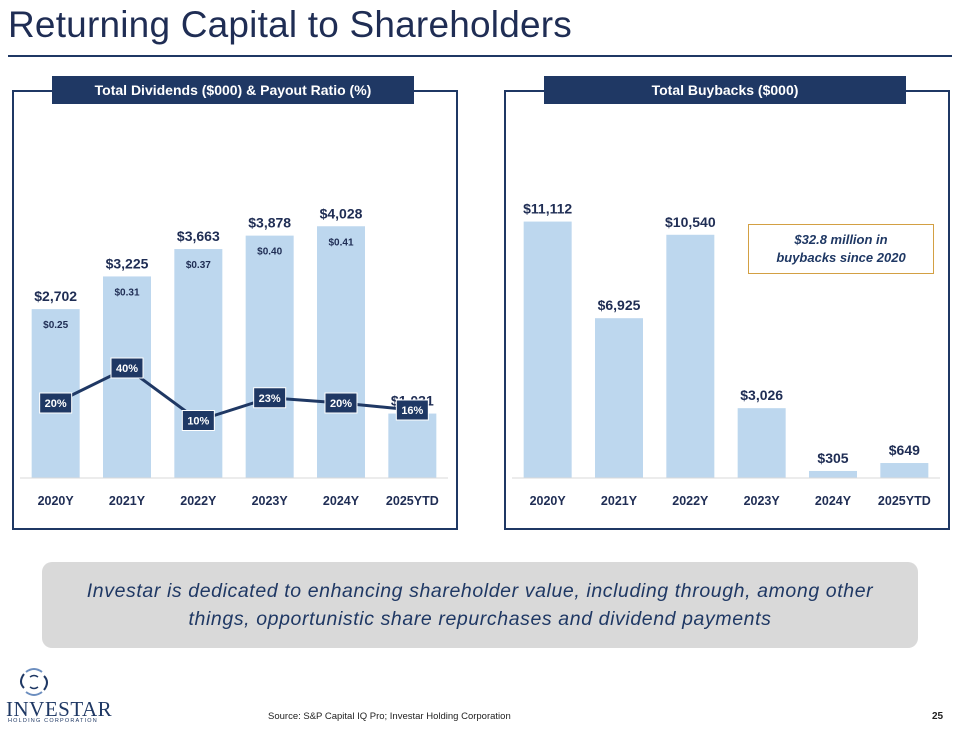 Image resolution: width=960 pixels, height=730 pixels. I want to click on dividend-per-share-label: $0.41, so click(340, 242).